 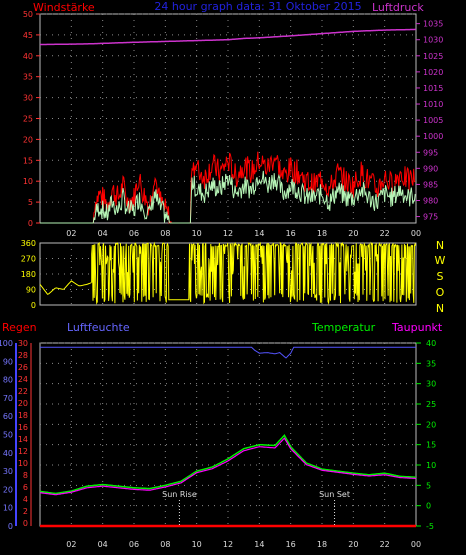 I want to click on humidity-tick-label: 6, so click(x=25, y=487).